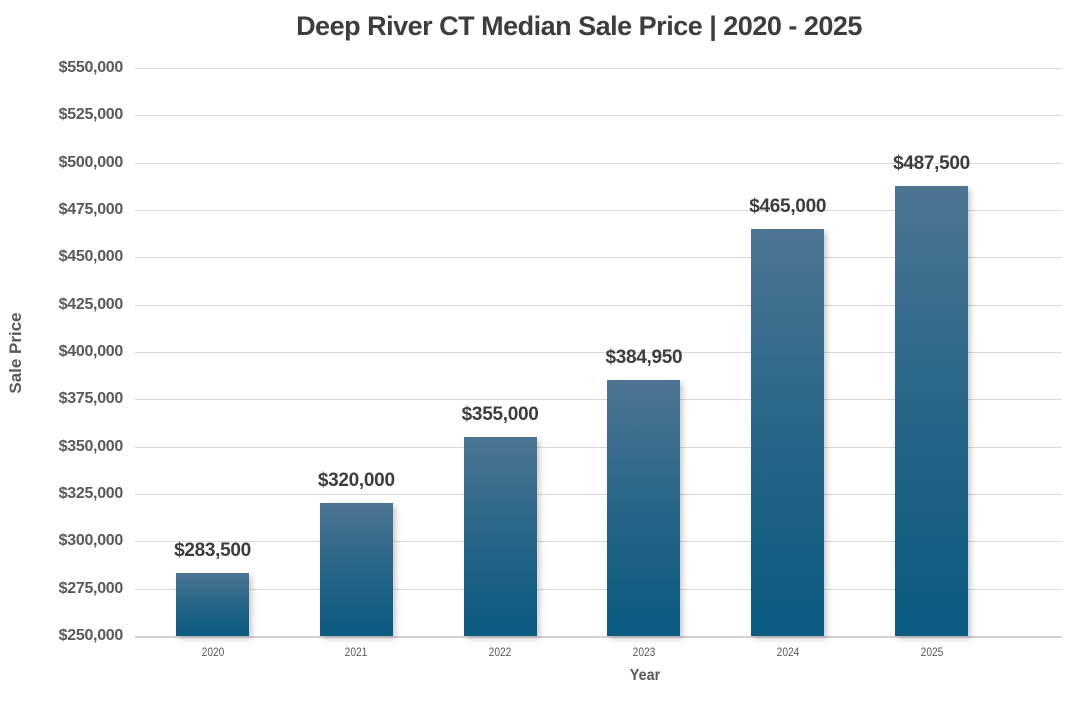 Image resolution: width=1065 pixels, height=705 pixels. Describe the element at coordinates (91, 115) in the screenshot. I see `y-tick-label: $525,000` at that location.